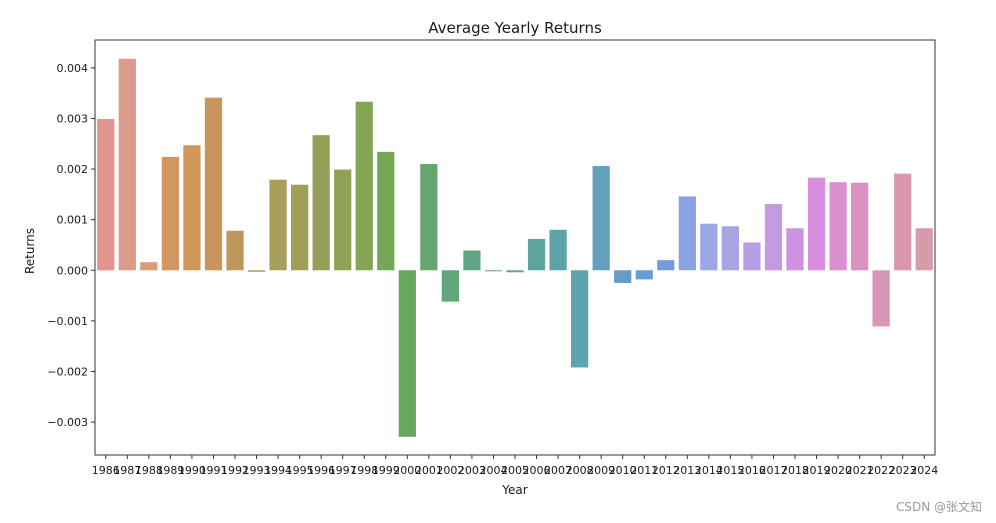  I want to click on x-tick-label: 1992, so click(235, 470).